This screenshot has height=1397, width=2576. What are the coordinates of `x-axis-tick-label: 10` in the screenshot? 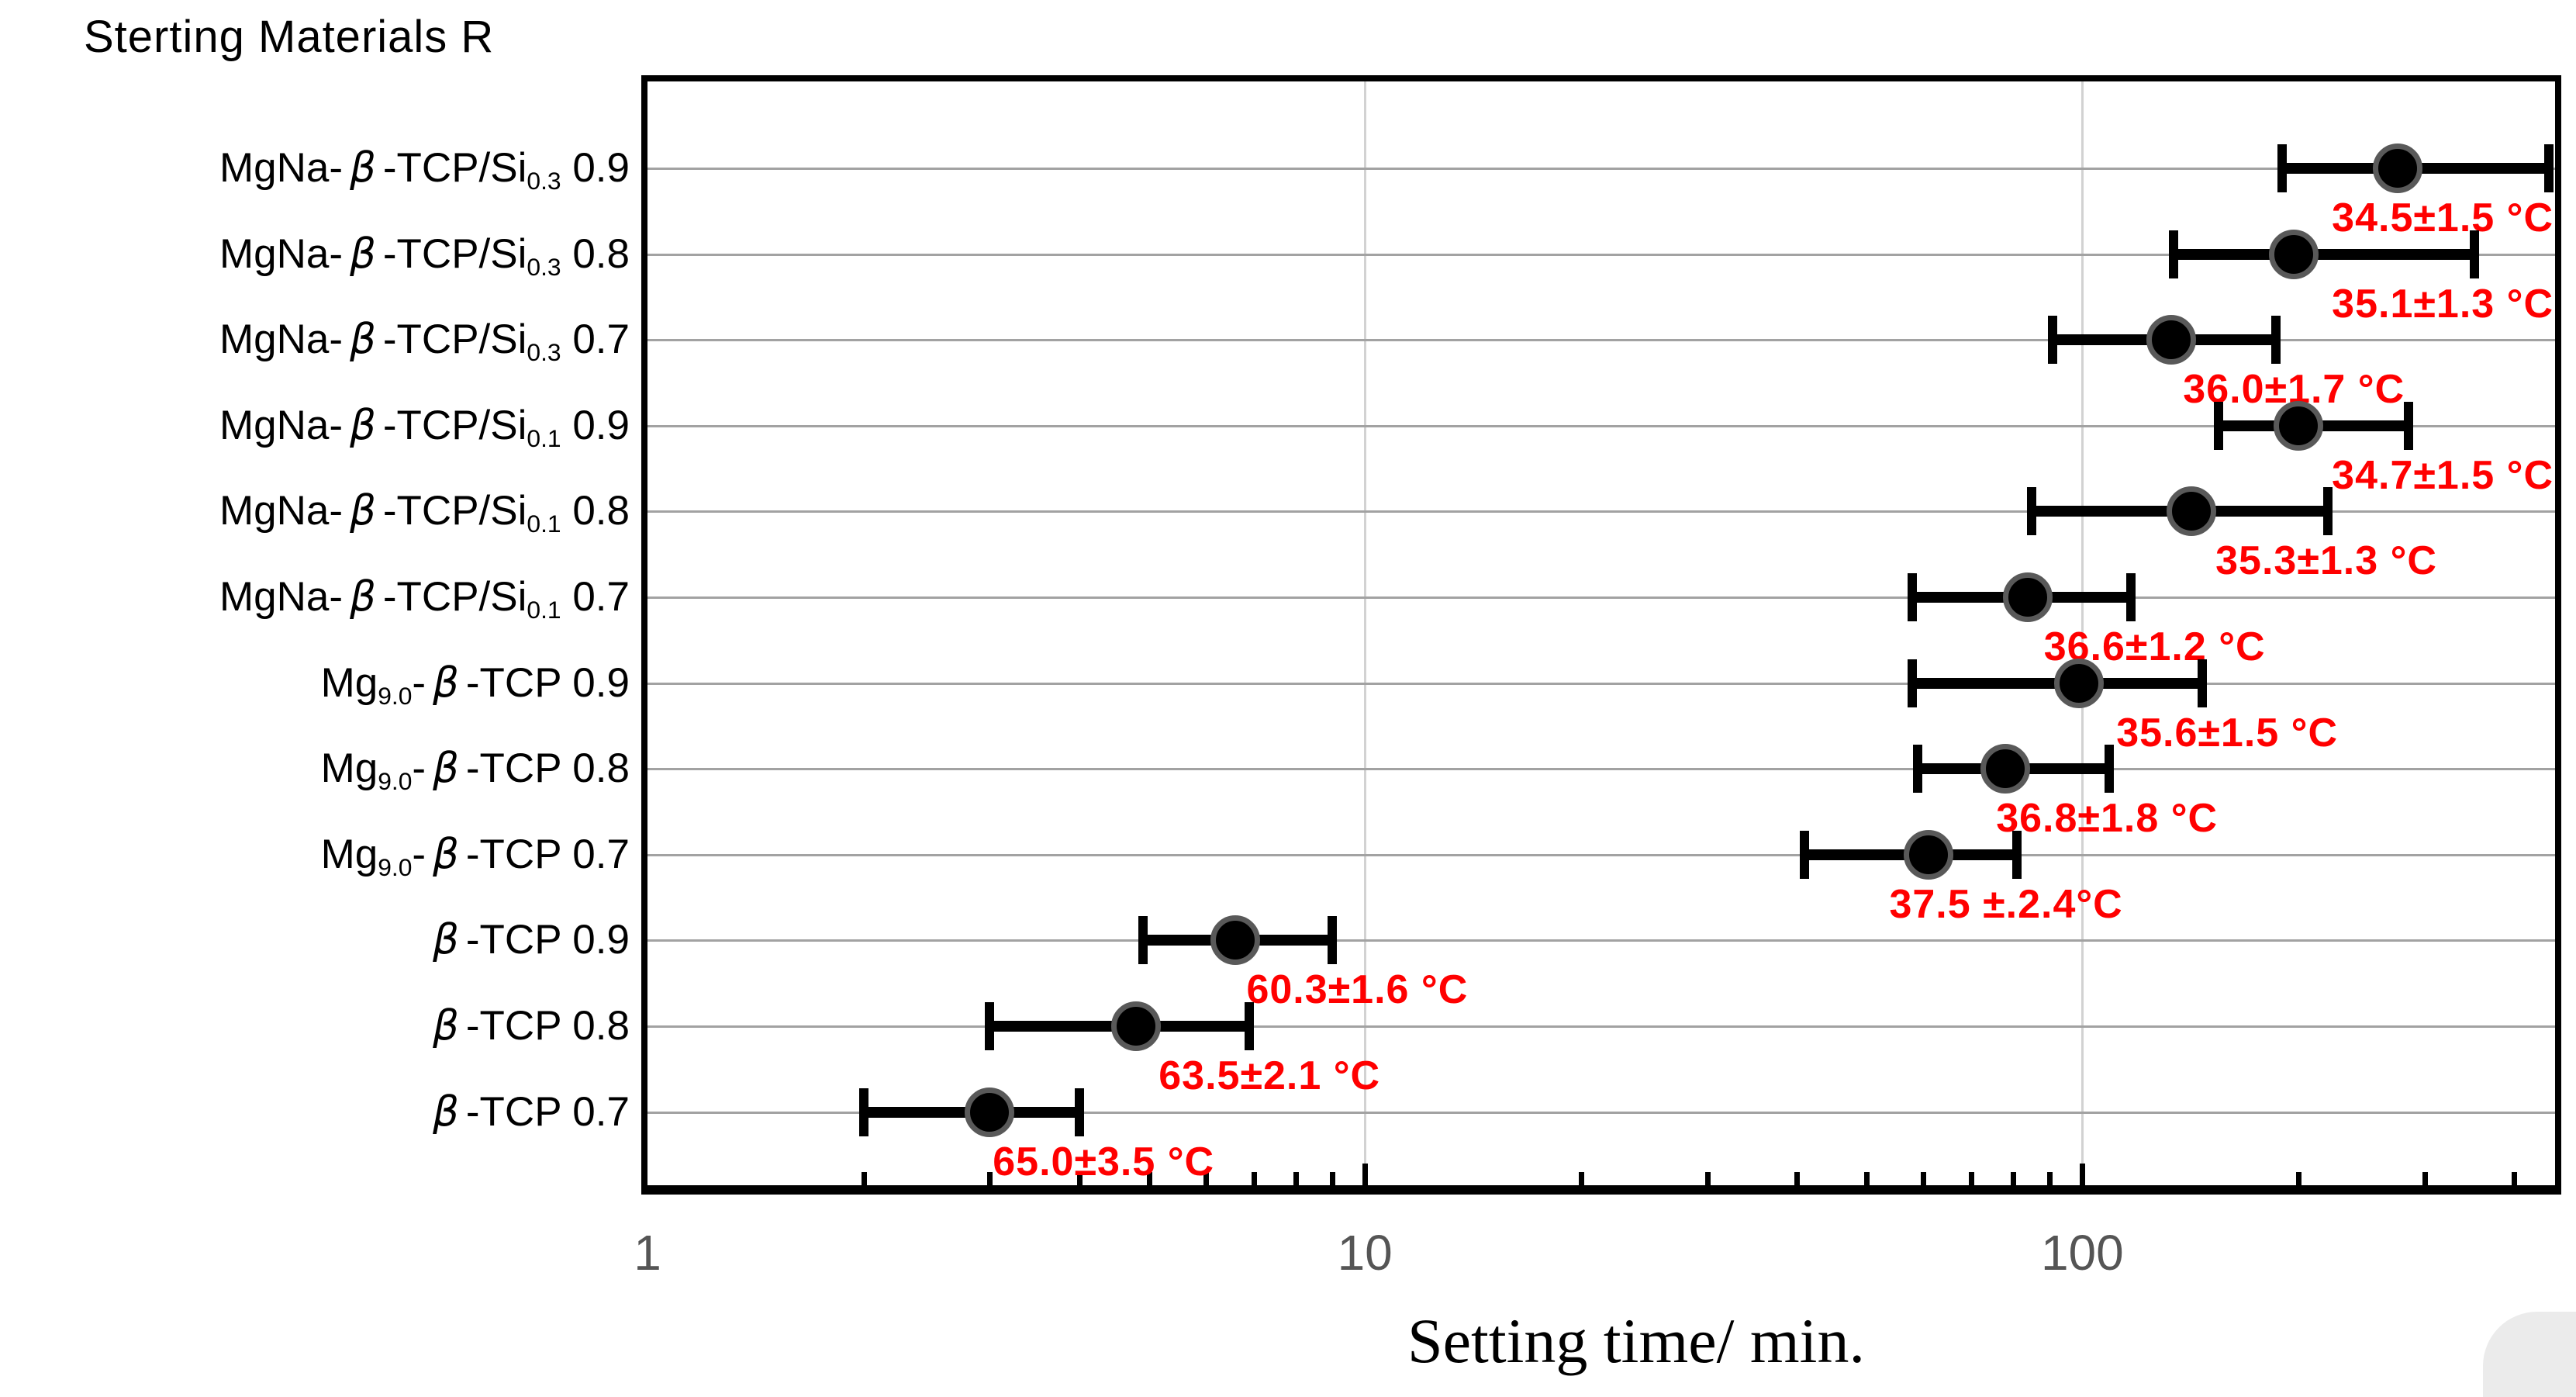 It's located at (1365, 1253).